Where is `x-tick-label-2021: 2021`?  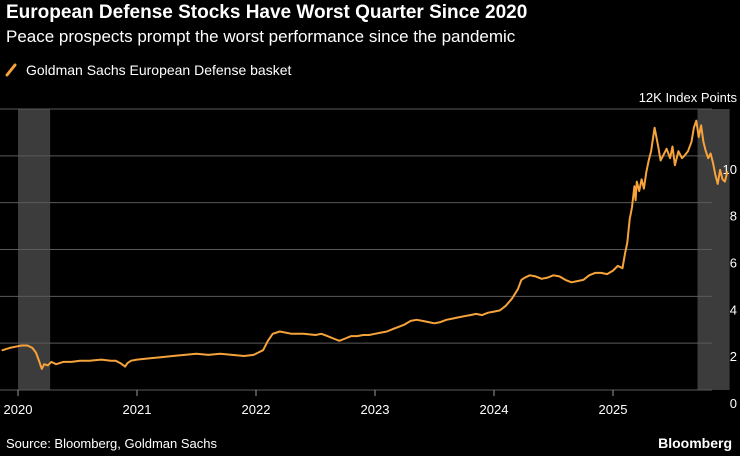
x-tick-label-2021: 2021 is located at coordinates (137, 409).